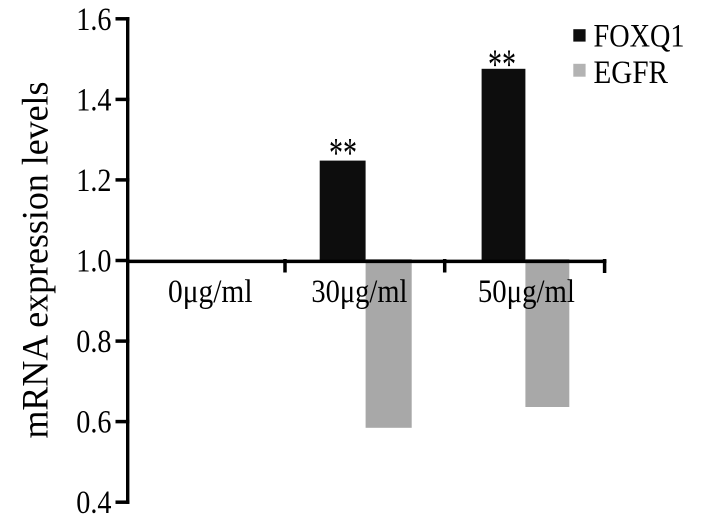 The width and height of the screenshot is (703, 522). Describe the element at coordinates (210, 292) in the screenshot. I see `svg-text: 0μg/ml` at that location.